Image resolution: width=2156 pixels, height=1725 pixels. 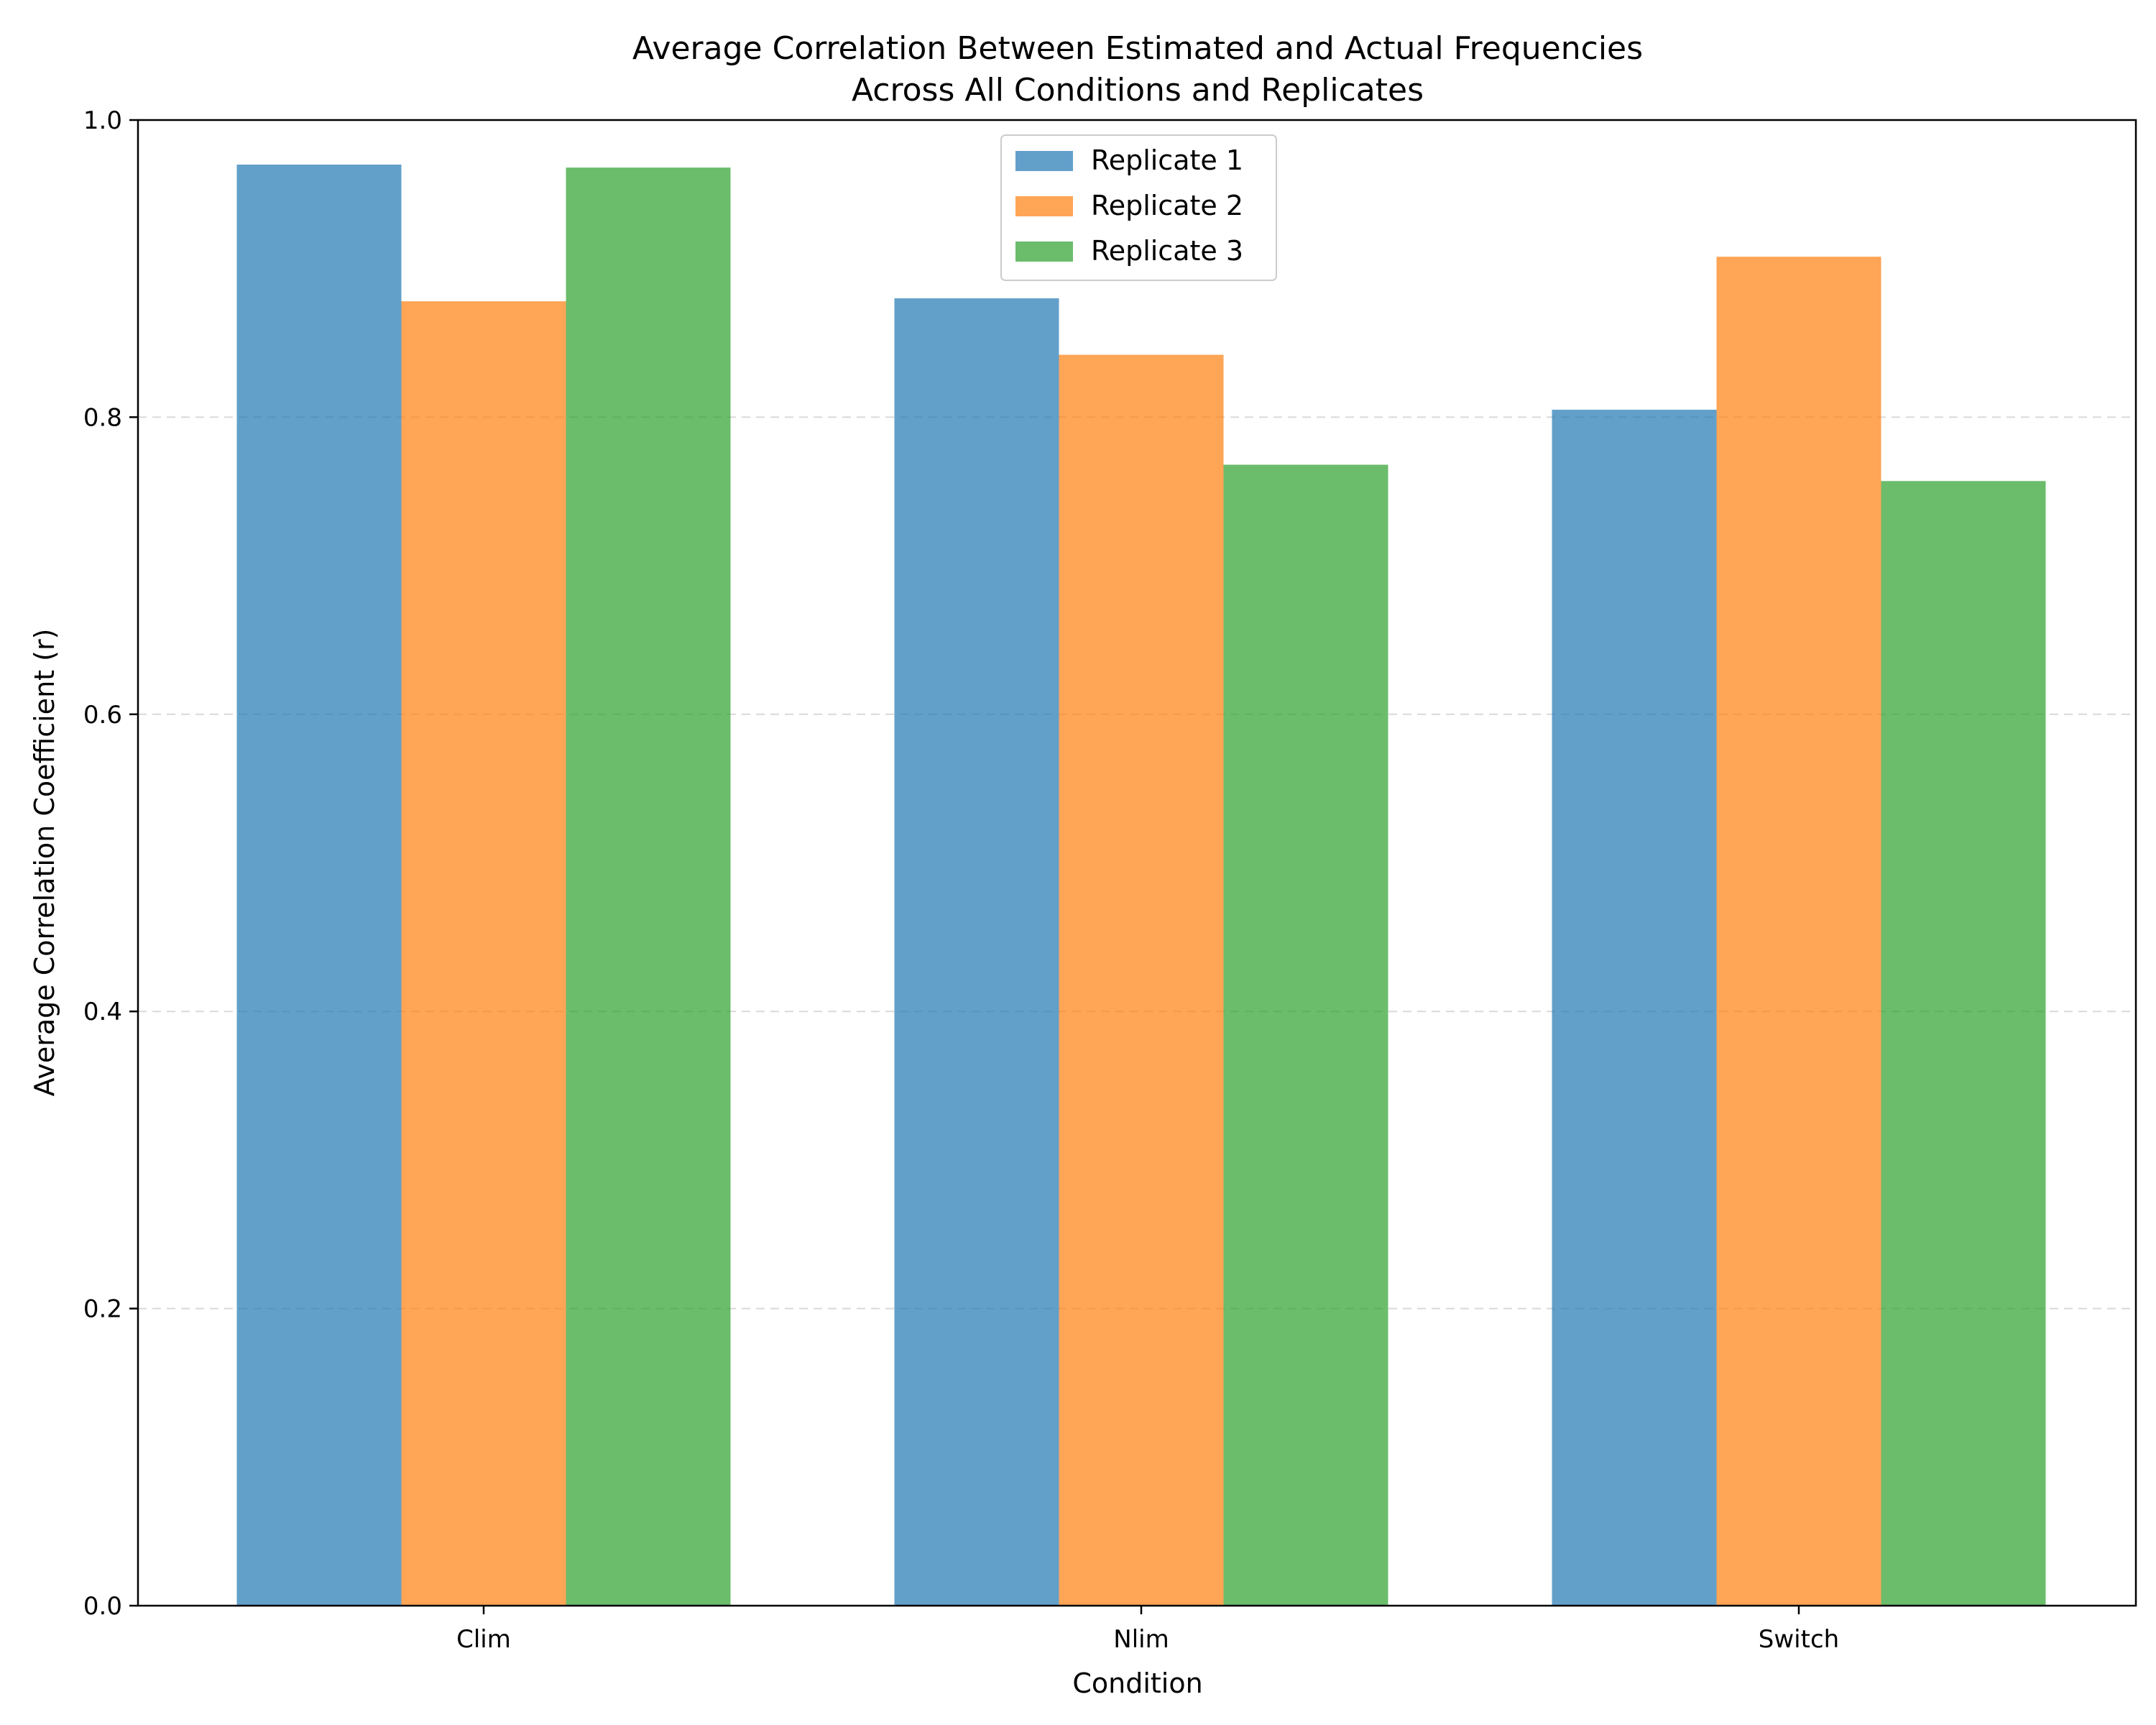 I want to click on x-axis-label: Condition, so click(x=1137, y=1683).